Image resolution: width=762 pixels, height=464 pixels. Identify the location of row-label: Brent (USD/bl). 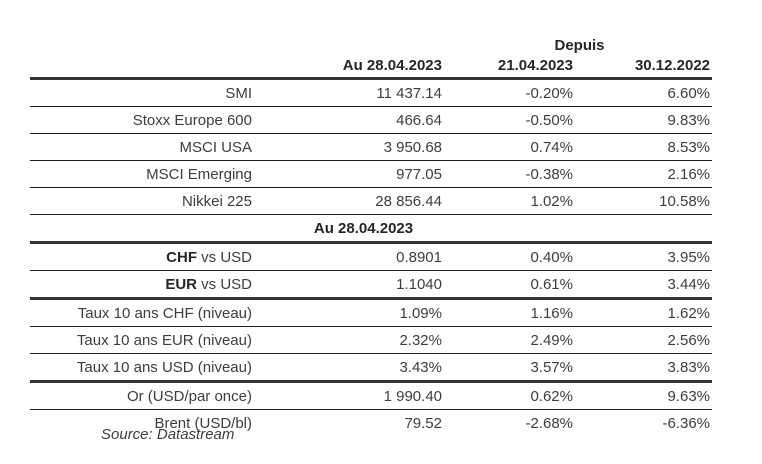
(155, 423).